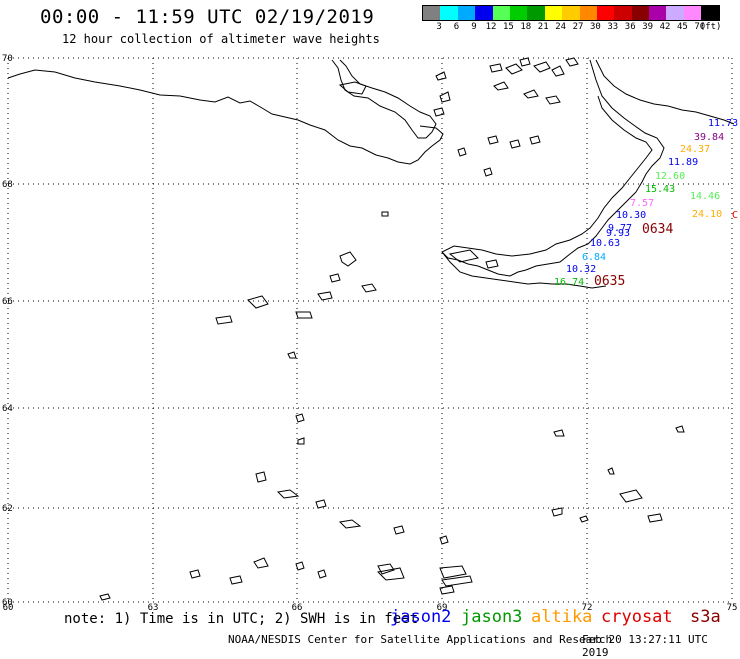 Image resolution: width=740 pixels, height=659 pixels. What do you see at coordinates (605, 243) in the screenshot?
I see `wave-height-value: 10.63` at bounding box center [605, 243].